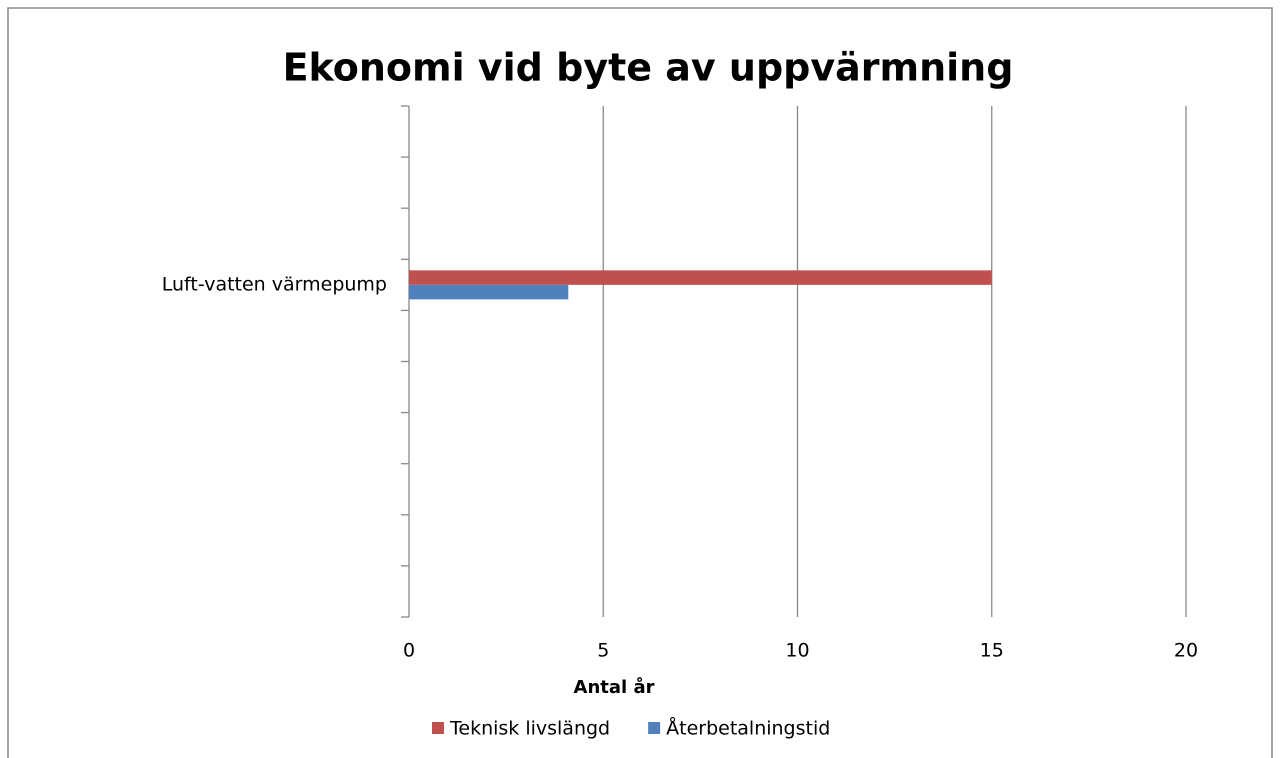 This screenshot has width=1280, height=758. I want to click on y-tick-label: Luft-vatten värmepump, so click(274, 284).